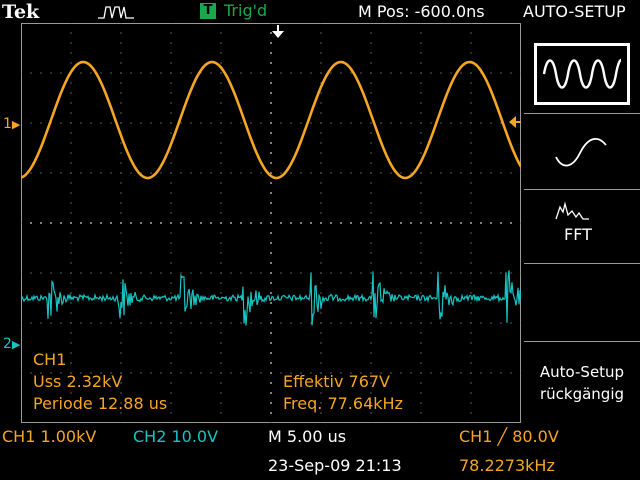  I want to click on horizontal-position-readout: M Pos: -600.0ns, so click(421, 11).